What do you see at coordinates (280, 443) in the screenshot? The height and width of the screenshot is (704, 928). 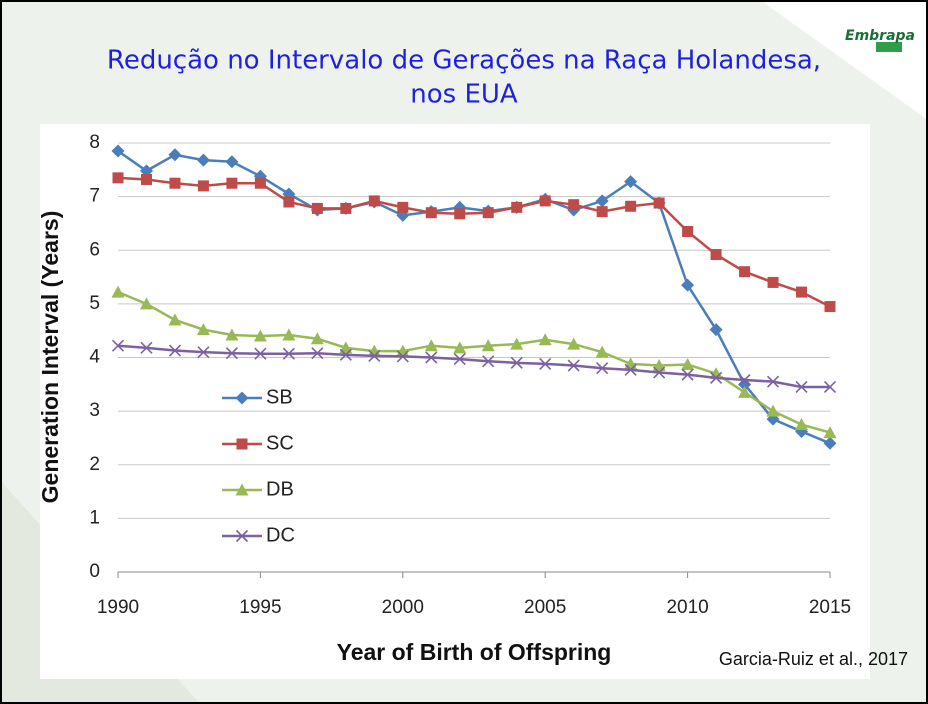 I see `legend-label: SC` at bounding box center [280, 443].